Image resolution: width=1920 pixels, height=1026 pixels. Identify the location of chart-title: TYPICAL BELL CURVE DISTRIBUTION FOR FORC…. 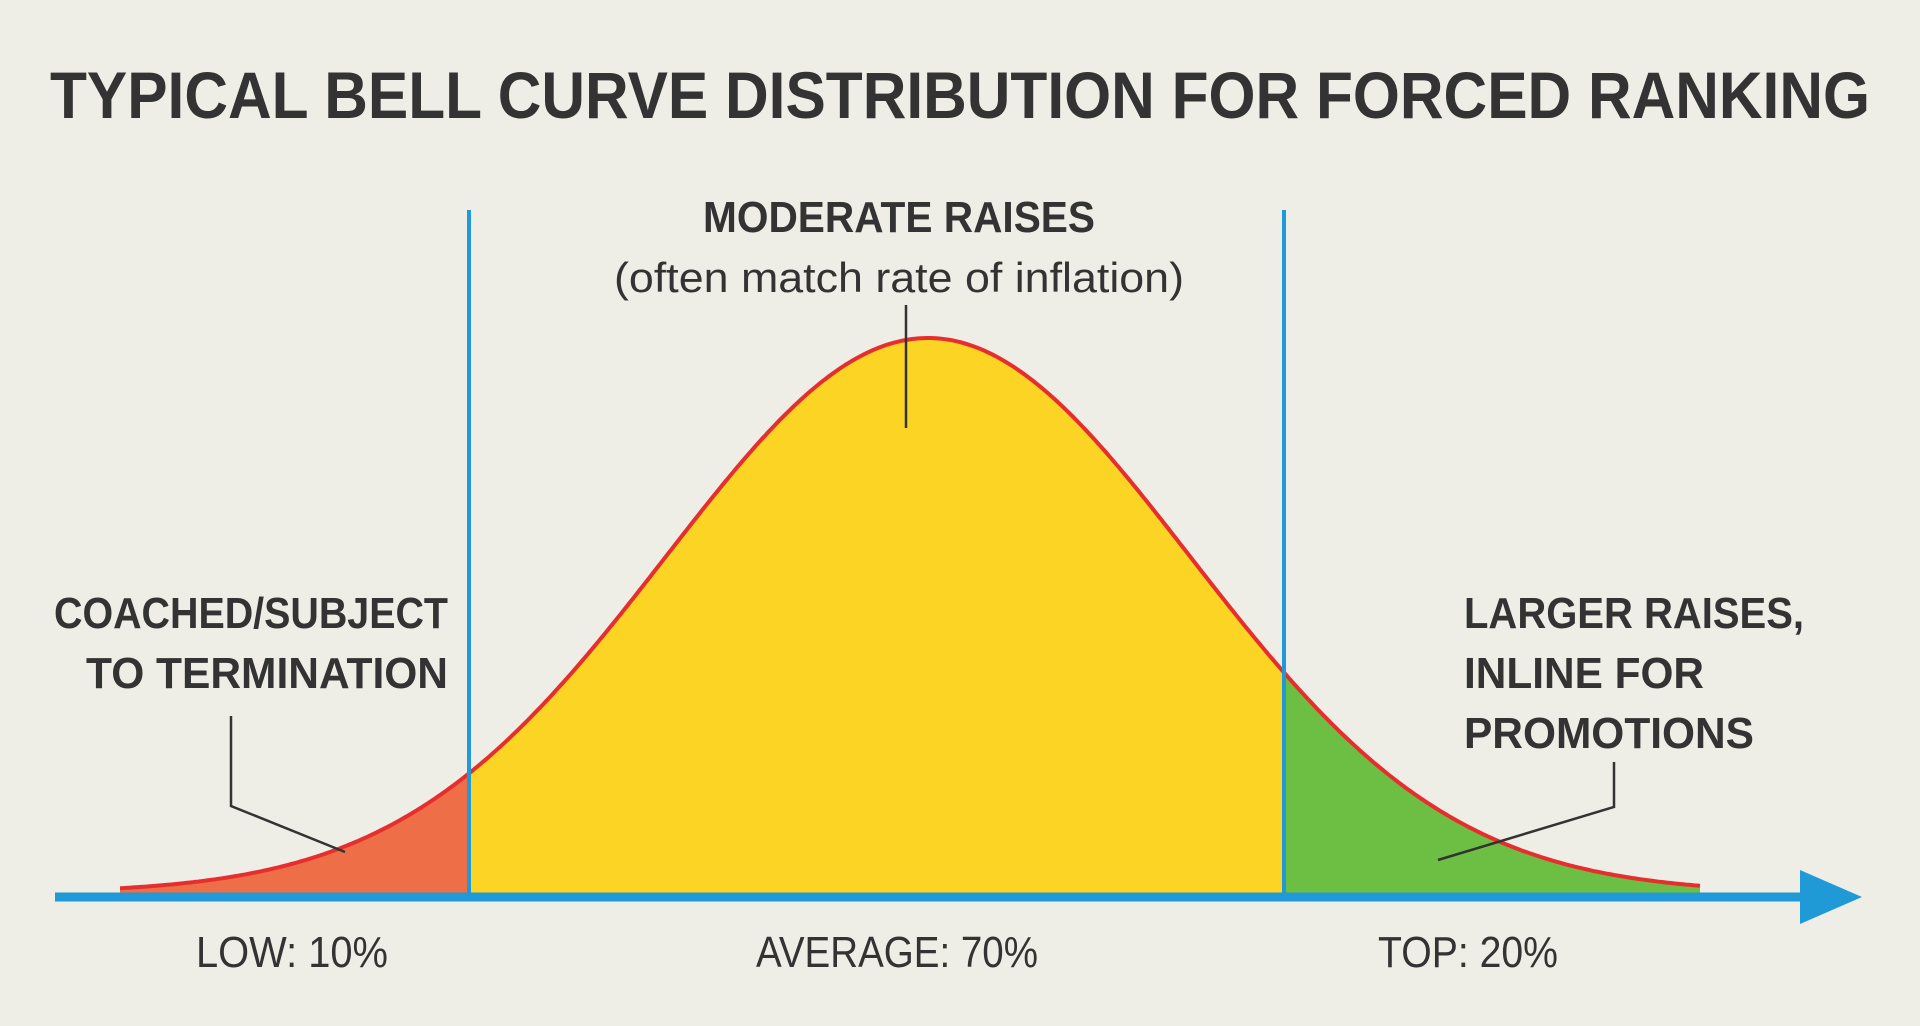
(960, 95).